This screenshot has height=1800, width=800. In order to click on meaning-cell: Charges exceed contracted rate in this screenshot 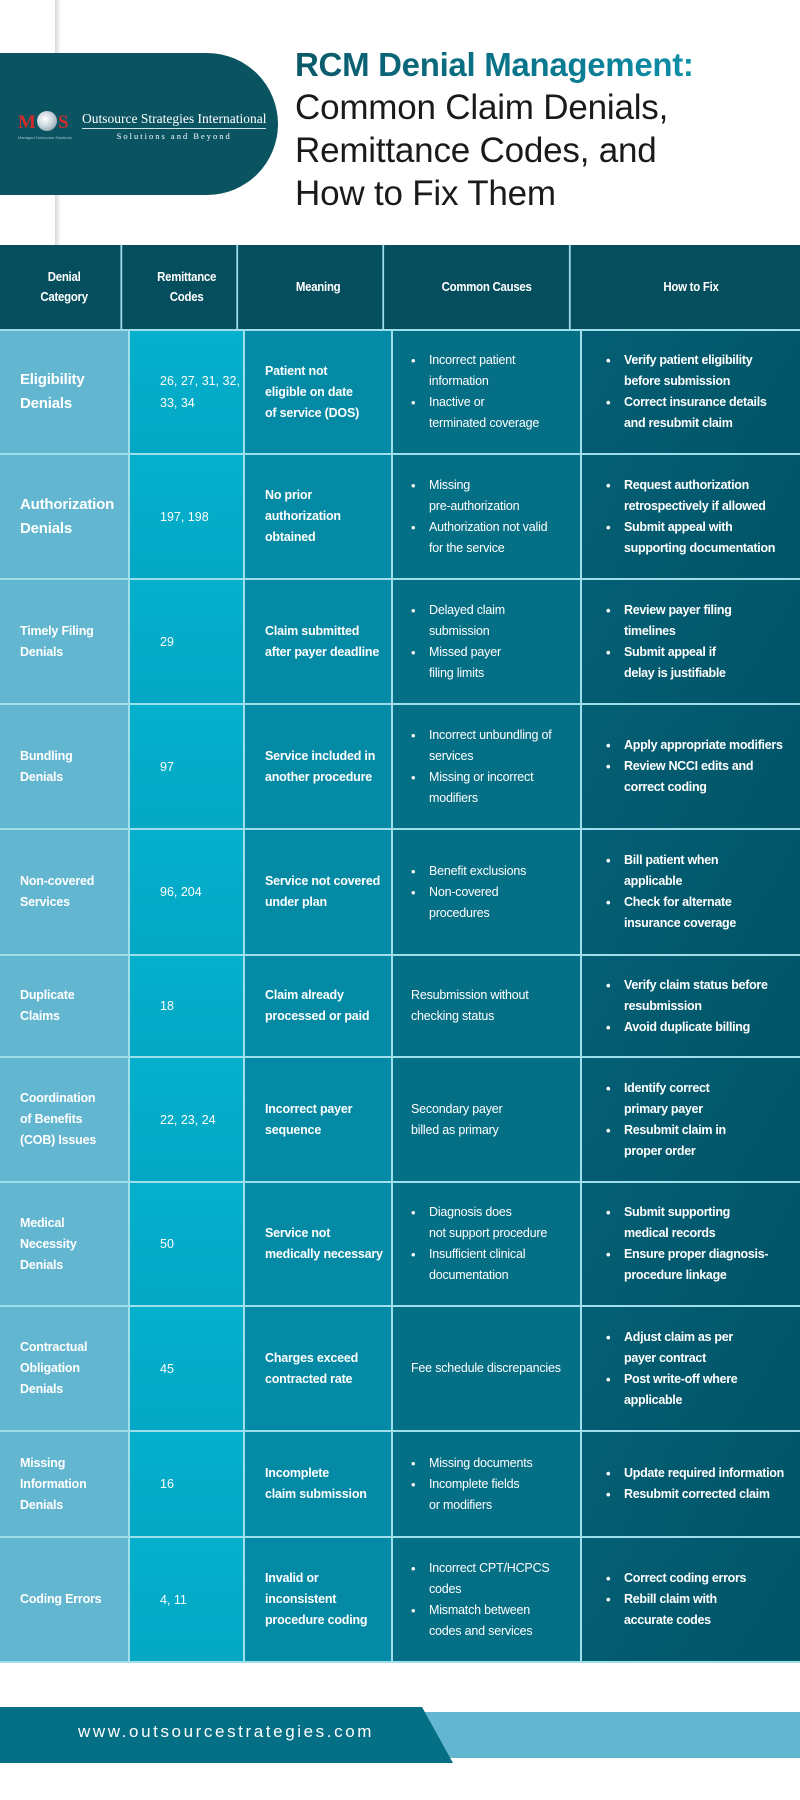, I will do `click(319, 1368)`.